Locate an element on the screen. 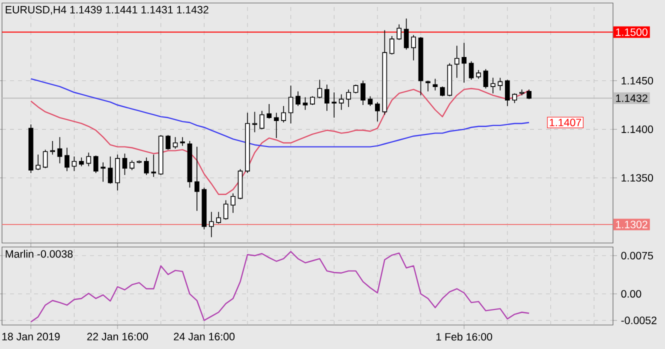 This screenshot has width=665, height=349. y-tick-label: 1.1350 is located at coordinates (638, 178).